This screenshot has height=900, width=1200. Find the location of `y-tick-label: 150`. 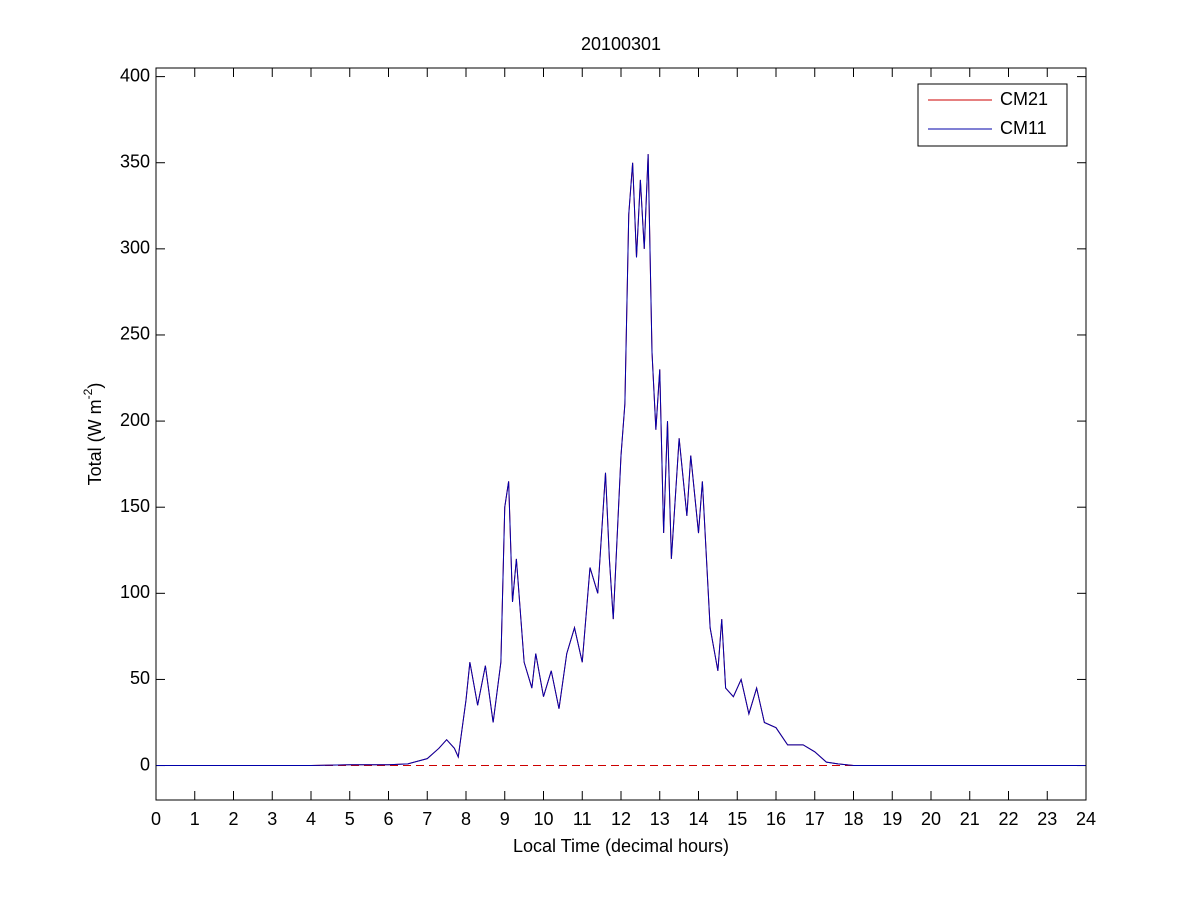

y-tick-label: 150 is located at coordinates (135, 506).